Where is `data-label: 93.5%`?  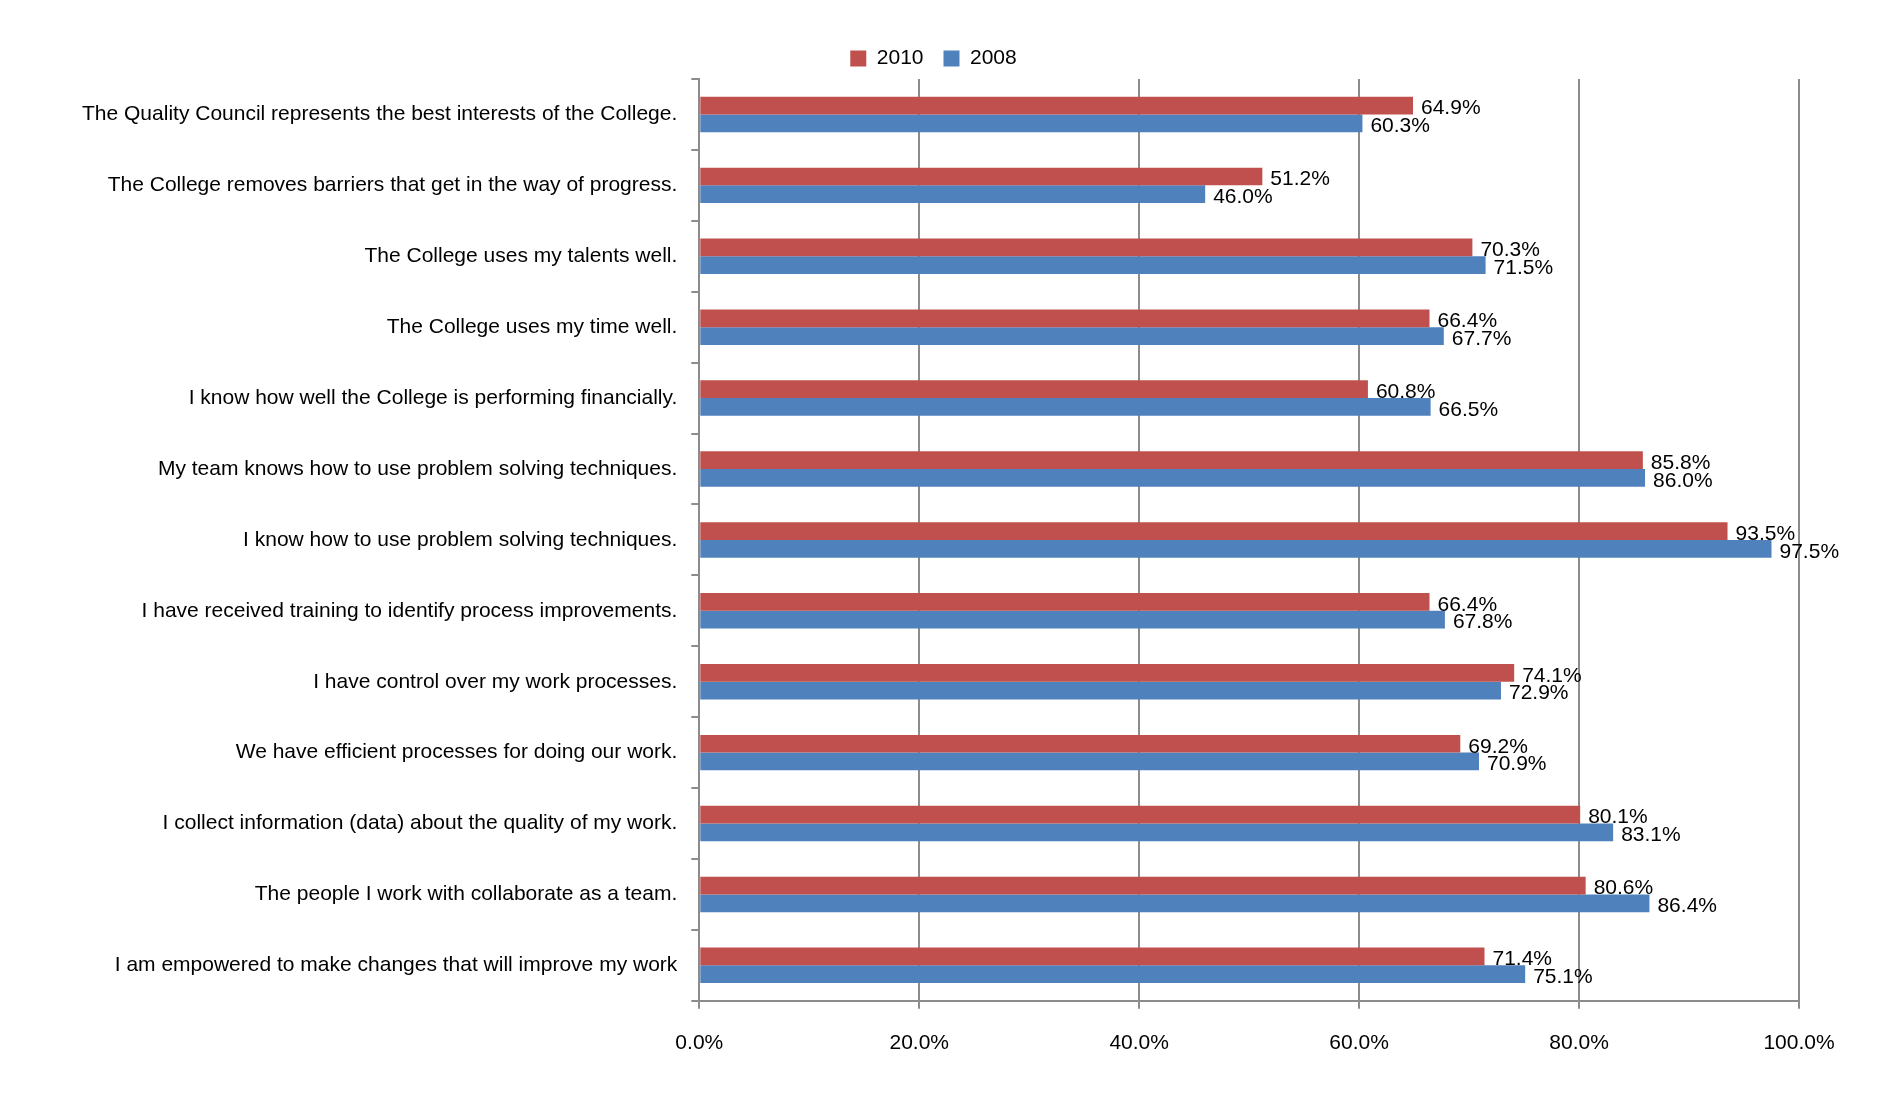 data-label: 93.5% is located at coordinates (1765, 532).